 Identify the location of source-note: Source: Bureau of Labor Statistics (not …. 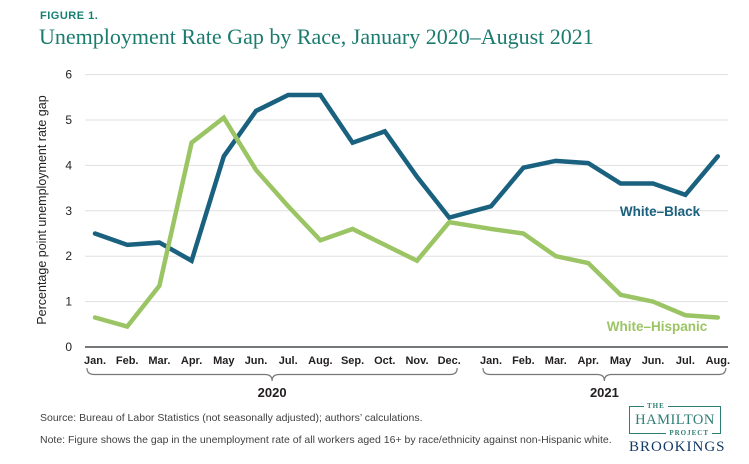
(231, 418).